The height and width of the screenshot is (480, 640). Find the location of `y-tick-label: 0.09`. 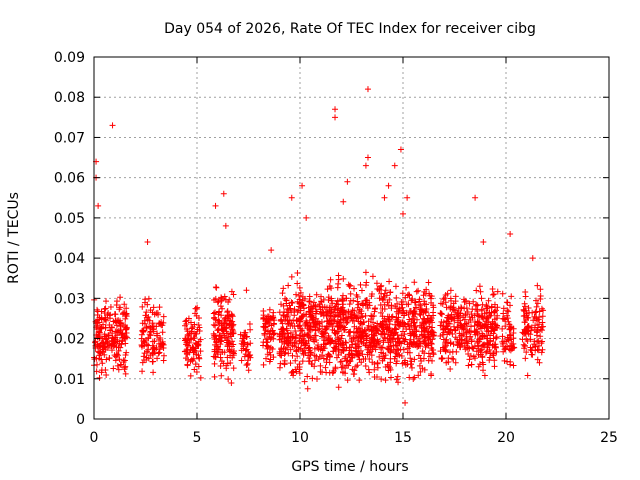

y-tick-label: 0.09 is located at coordinates (69, 58).